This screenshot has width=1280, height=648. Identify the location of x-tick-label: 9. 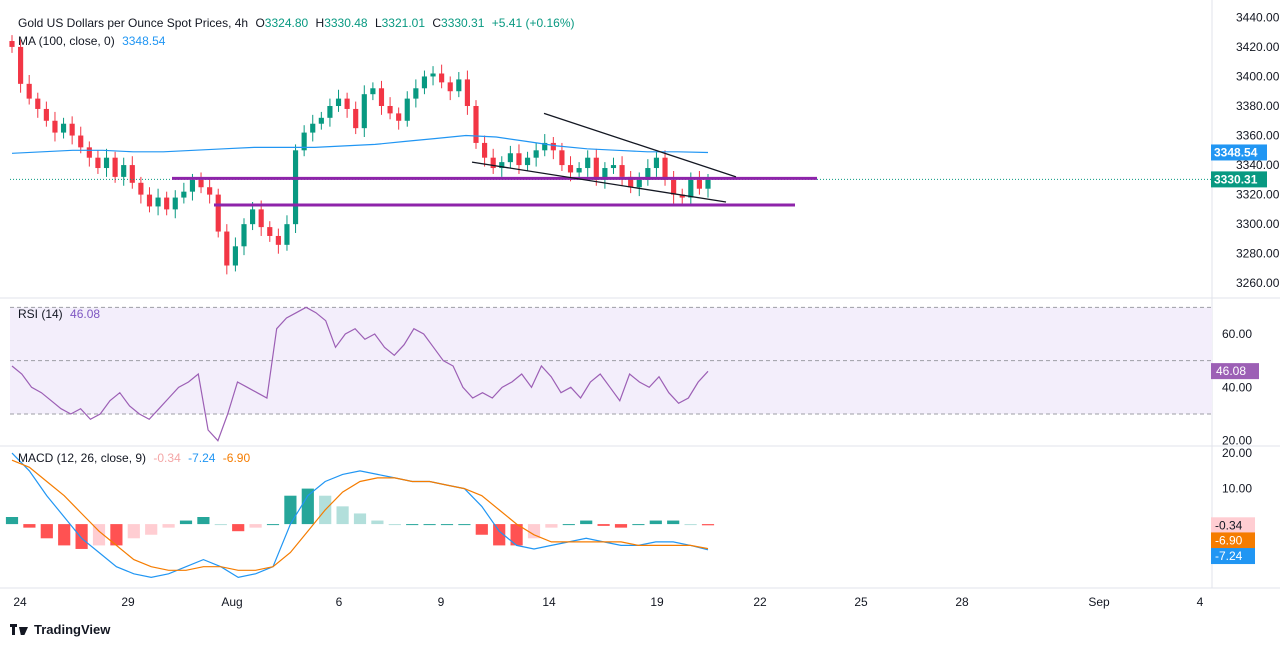
(441, 602).